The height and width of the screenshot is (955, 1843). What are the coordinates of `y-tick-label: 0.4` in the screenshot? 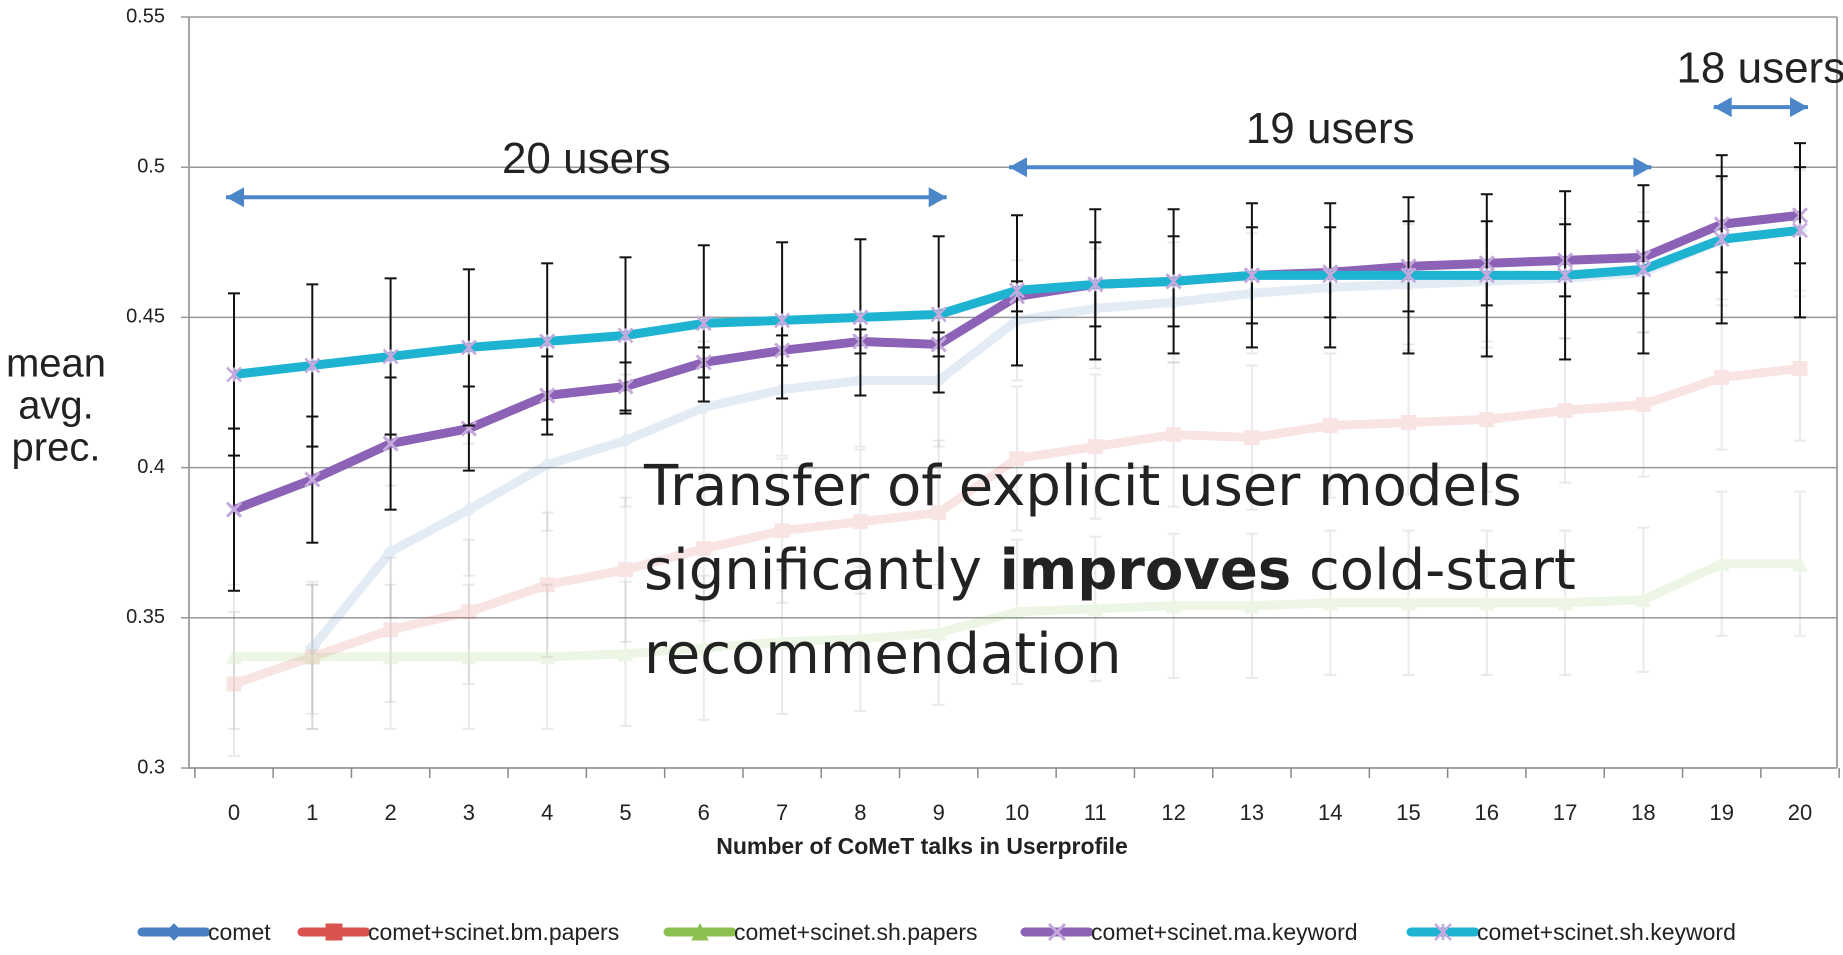 It's located at (151, 467).